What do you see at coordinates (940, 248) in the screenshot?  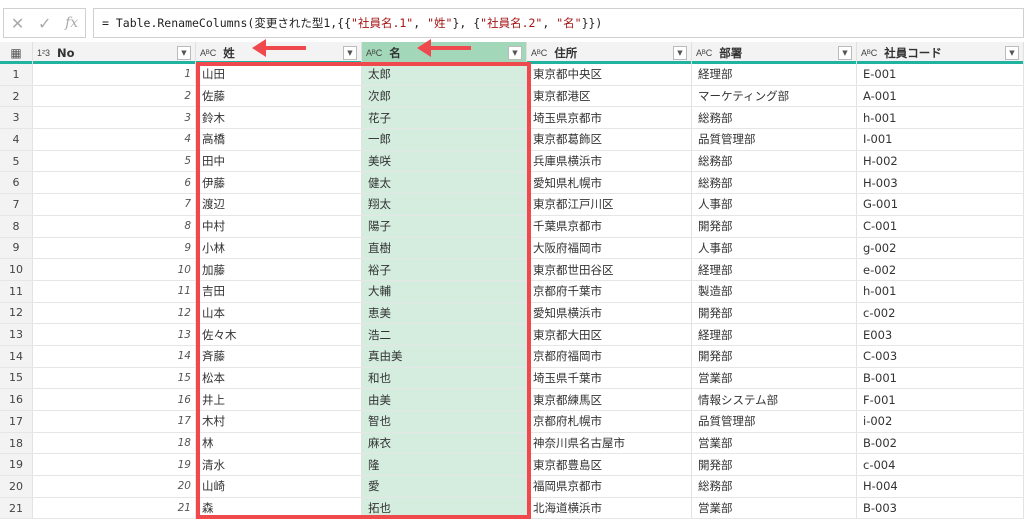 I see `cell-employee-code: g-002` at bounding box center [940, 248].